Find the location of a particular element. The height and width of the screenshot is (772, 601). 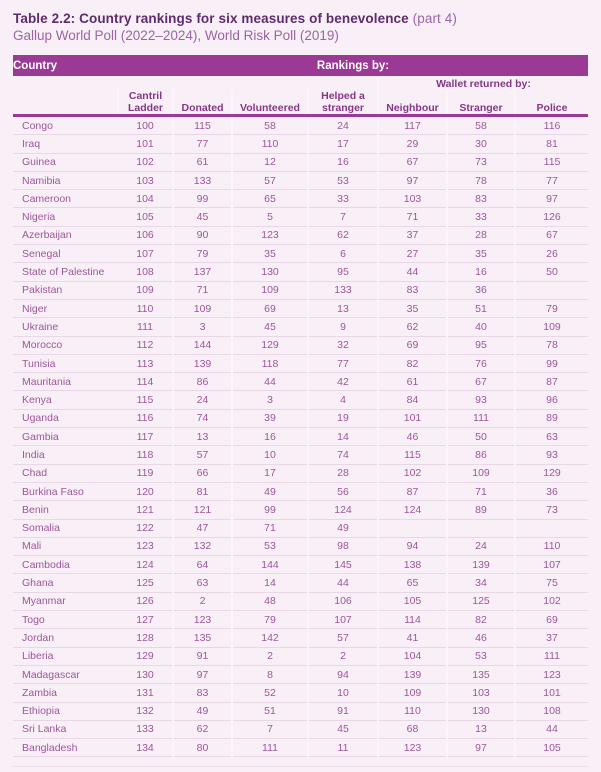

rank-cell: 110 is located at coordinates (145, 309).